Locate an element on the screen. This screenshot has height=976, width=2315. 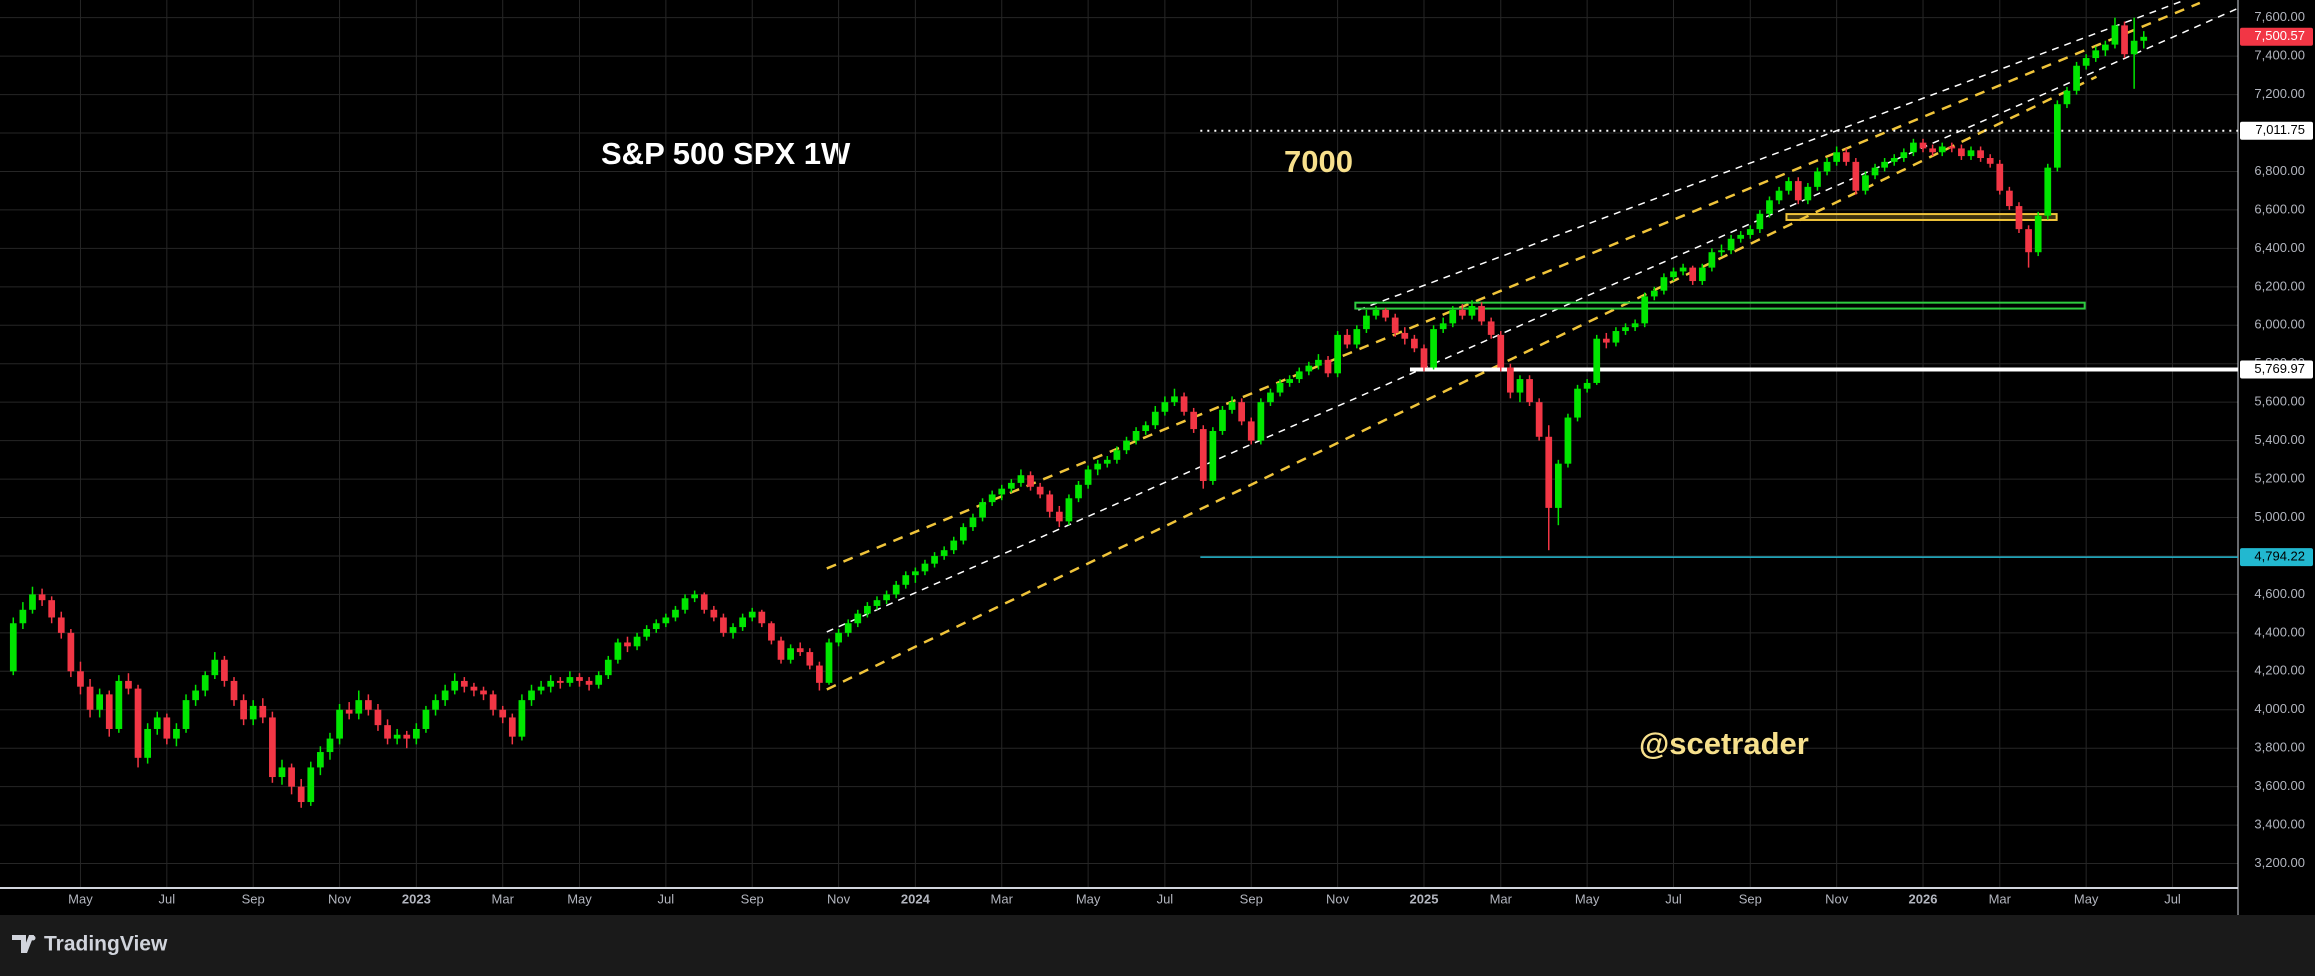
y-tick-label: 6,600.00 is located at coordinates (2279, 208).